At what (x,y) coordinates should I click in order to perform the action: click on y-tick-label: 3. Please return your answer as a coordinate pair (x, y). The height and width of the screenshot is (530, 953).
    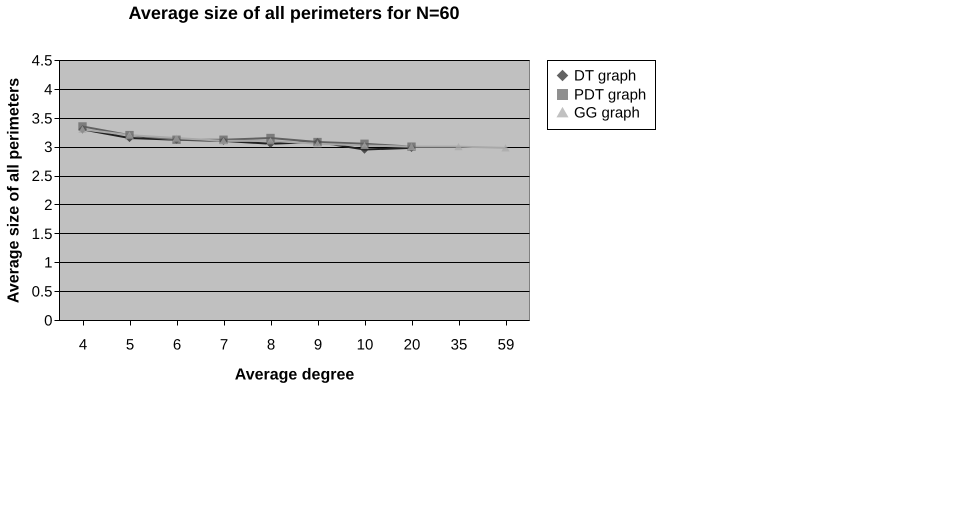
    Looking at the image, I should click on (48, 147).